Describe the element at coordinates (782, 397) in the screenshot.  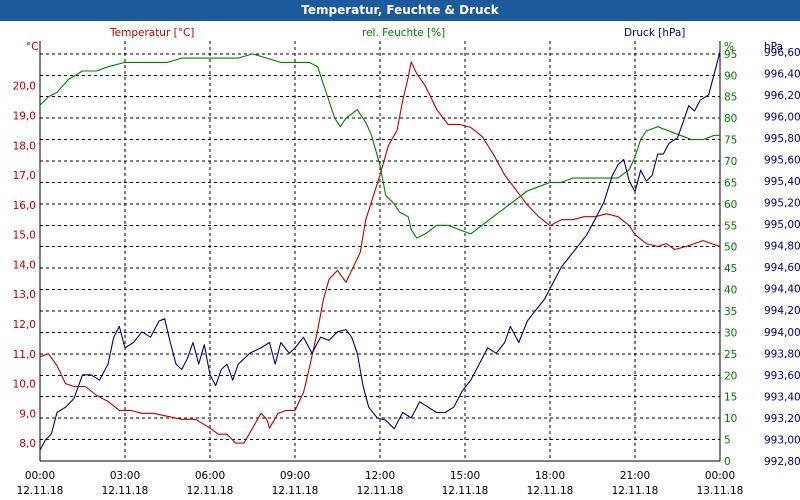
I see `tick-label-pressure: 993,40` at that location.